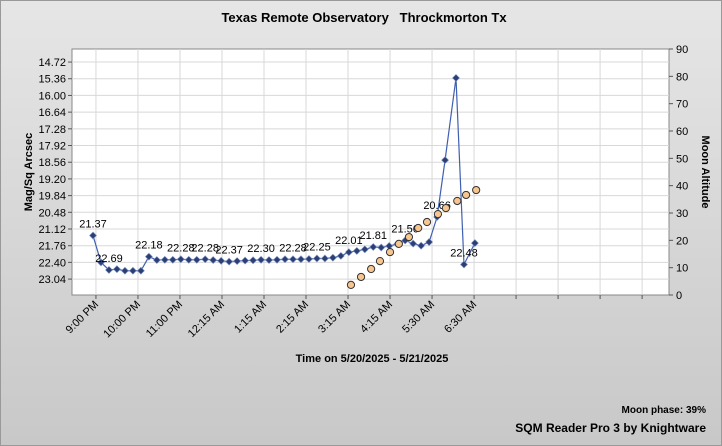  I want to click on moon-phase: Moon phase: 39%, so click(664, 410).